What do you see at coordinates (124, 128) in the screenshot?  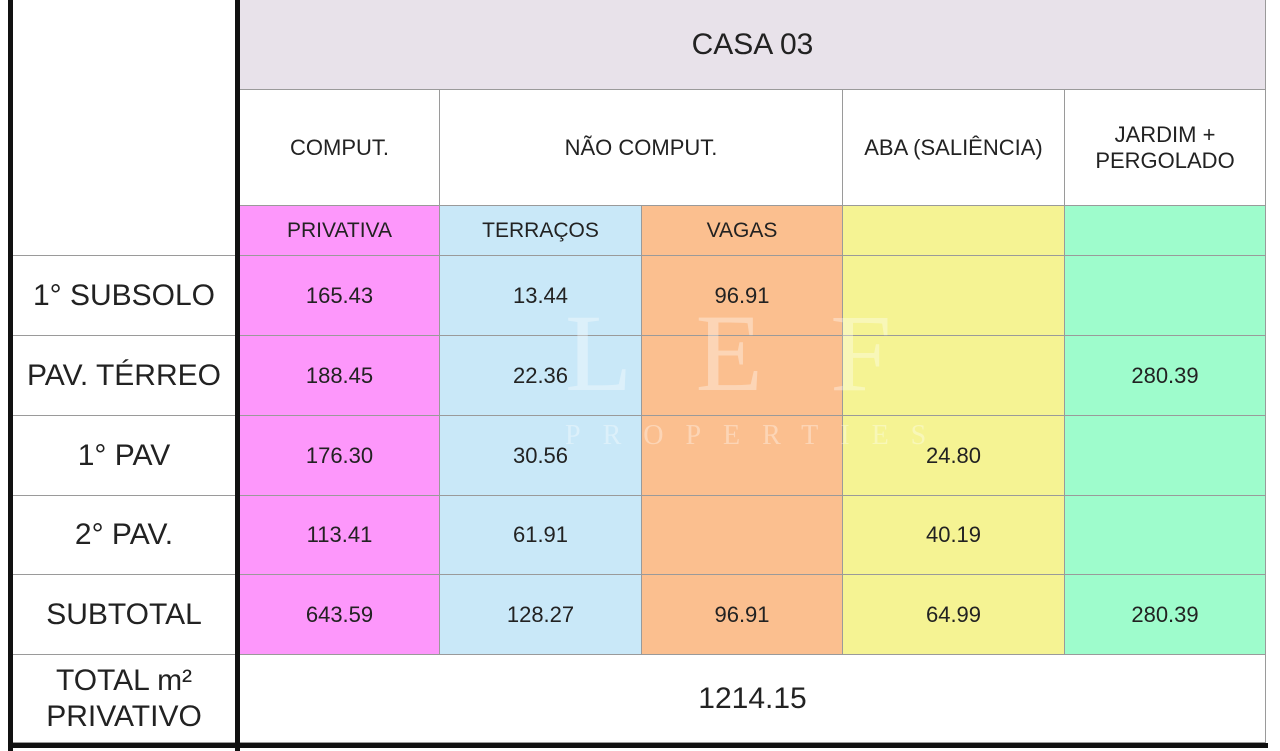 I see `corner-cell` at bounding box center [124, 128].